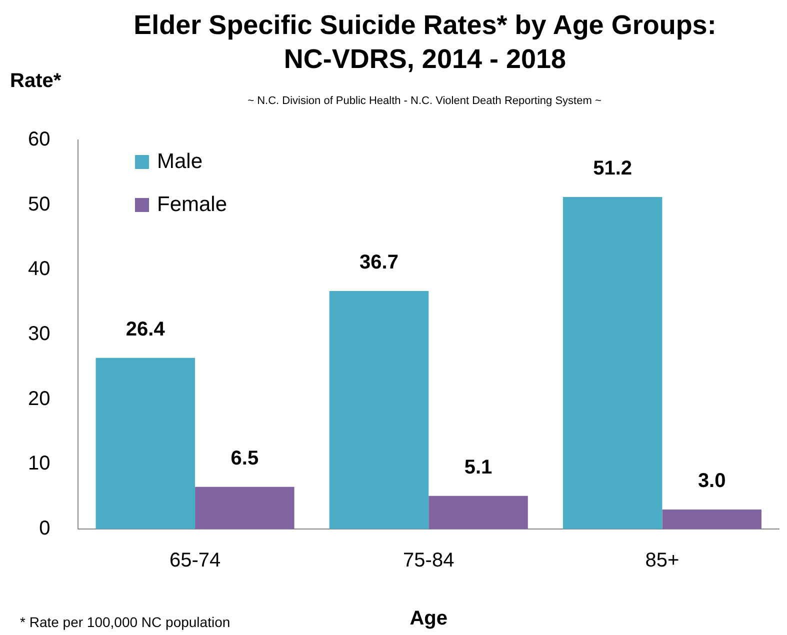 This screenshot has height=635, width=787. What do you see at coordinates (180, 161) in the screenshot?
I see `legend-label: Male` at bounding box center [180, 161].